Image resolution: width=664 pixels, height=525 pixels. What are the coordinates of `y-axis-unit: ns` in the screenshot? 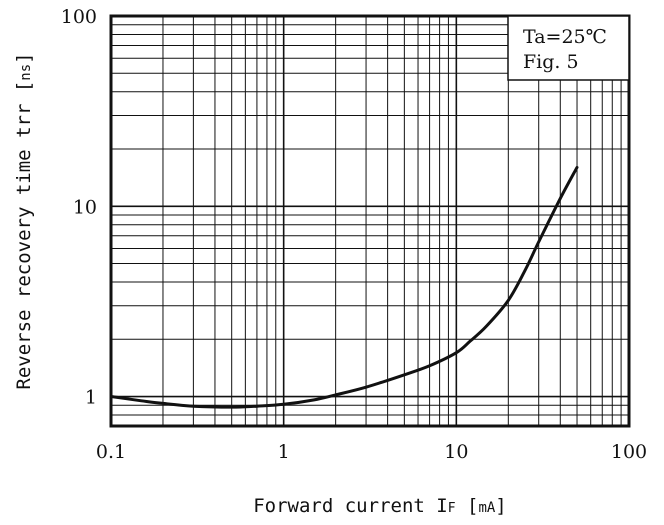 It's located at (26, 72).